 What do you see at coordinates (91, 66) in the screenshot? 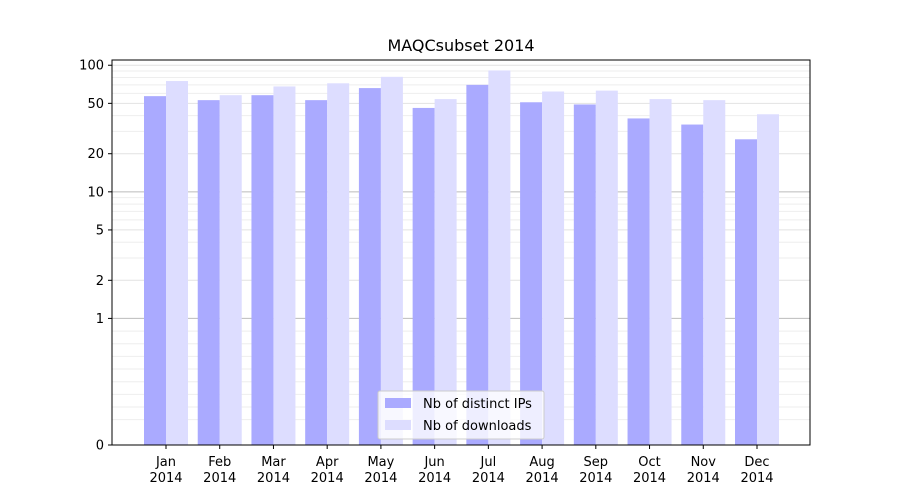
I see `y-tick-label: 100` at bounding box center [91, 66].